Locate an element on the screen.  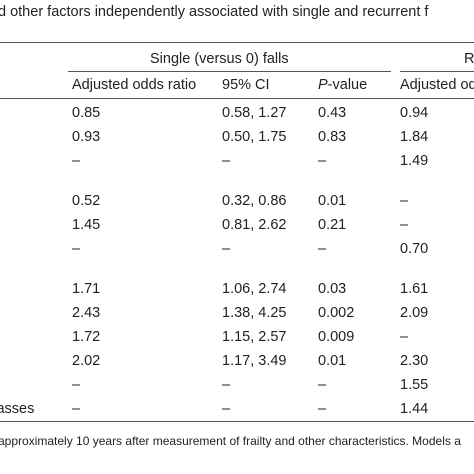
odds-ratio-recurrent-cell: 1.84 is located at coordinates (414, 137).